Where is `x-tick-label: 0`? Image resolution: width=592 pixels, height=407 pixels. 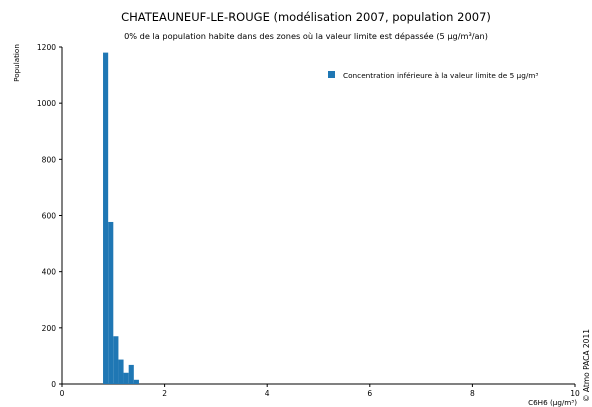 x-tick-label: 0 is located at coordinates (62, 393).